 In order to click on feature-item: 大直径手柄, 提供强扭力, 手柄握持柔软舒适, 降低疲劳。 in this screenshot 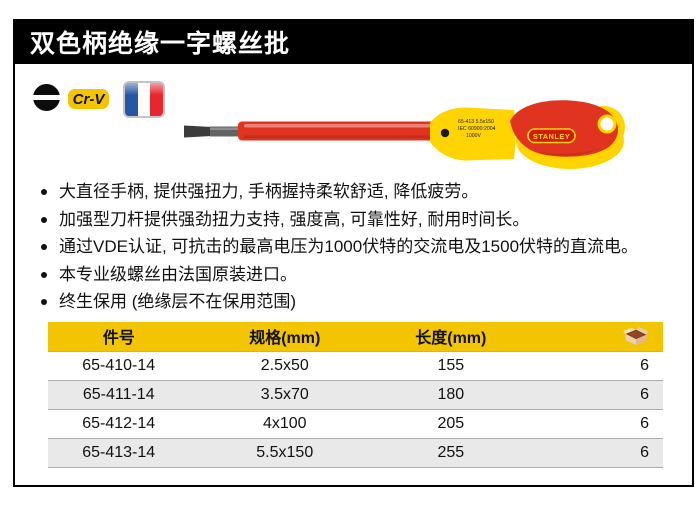, I will do `click(361, 192)`.